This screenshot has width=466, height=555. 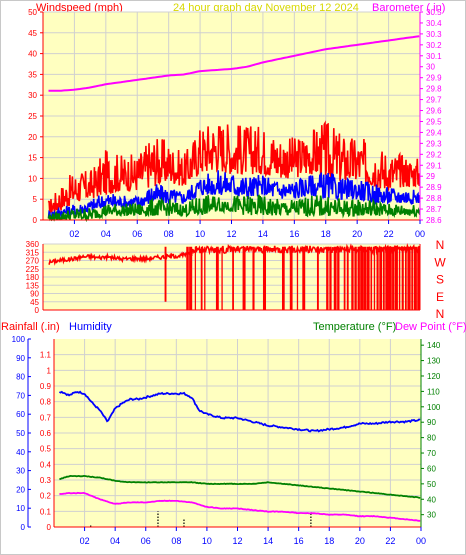 I want to click on humidity-axis-title: Humidity, so click(x=90, y=327).